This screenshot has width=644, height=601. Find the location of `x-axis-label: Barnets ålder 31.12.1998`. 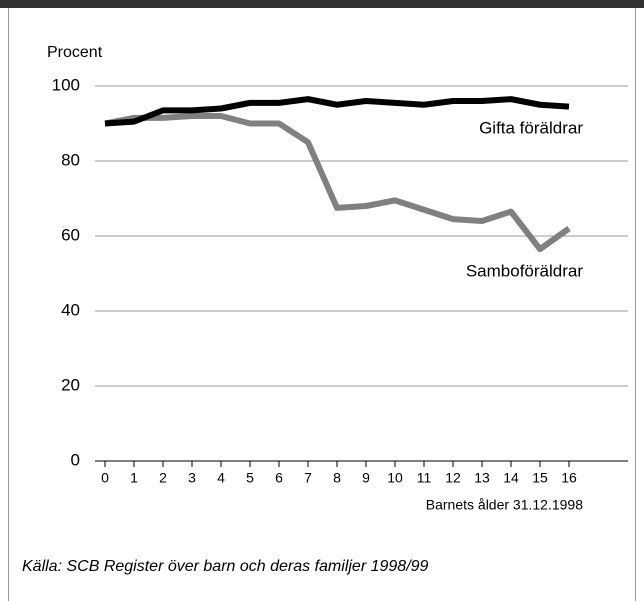

x-axis-label: Barnets ålder 31.12.1998 is located at coordinates (504, 505).